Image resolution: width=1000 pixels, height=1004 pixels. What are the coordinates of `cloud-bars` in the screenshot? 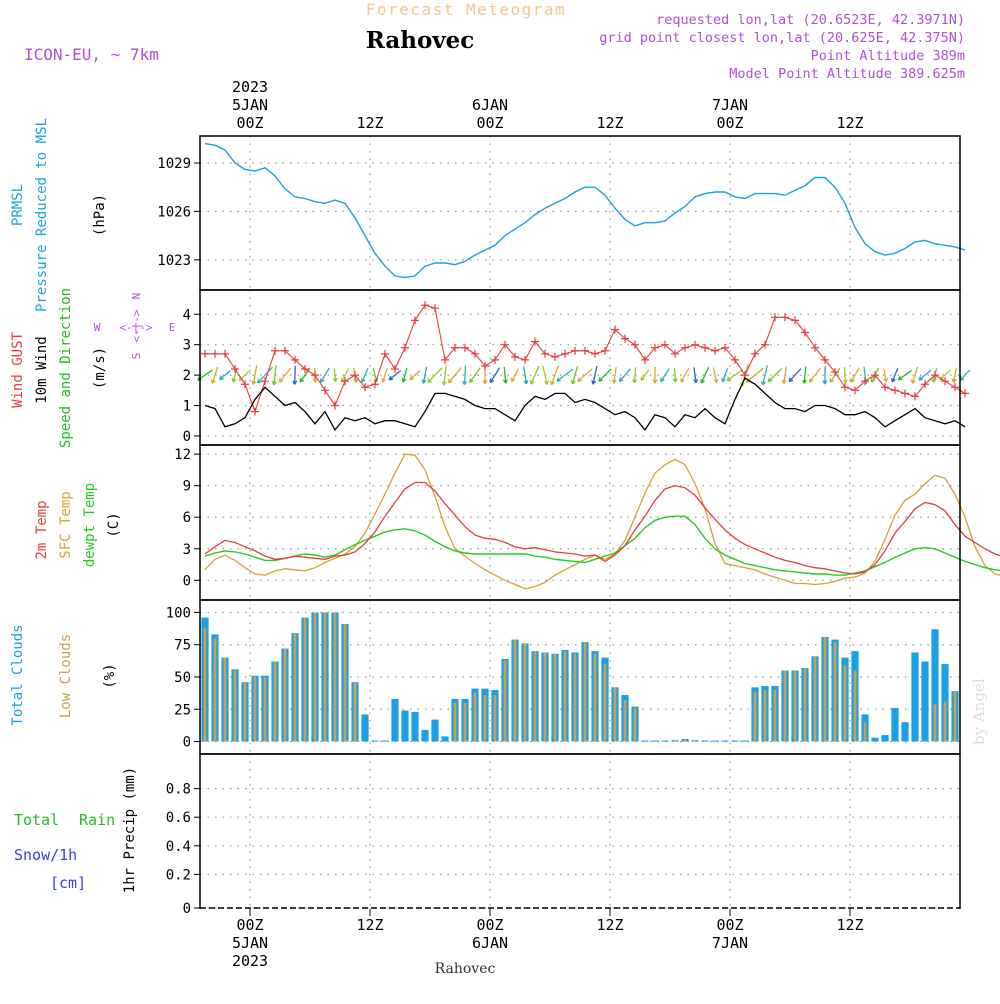 It's located at (579, 676).